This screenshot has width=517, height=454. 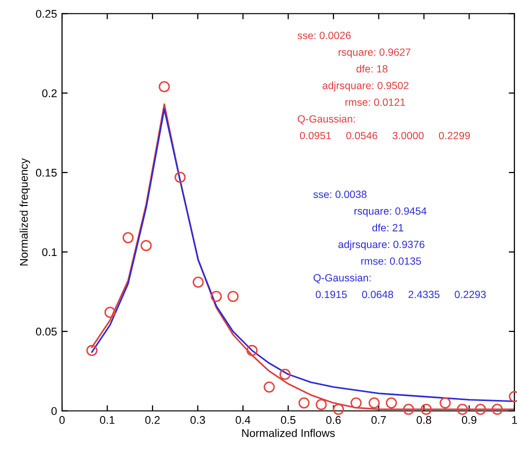 What do you see at coordinates (385, 136) in the screenshot?
I see `annotation: 0.0951 0.0546 3.0000 0.2299` at bounding box center [385, 136].